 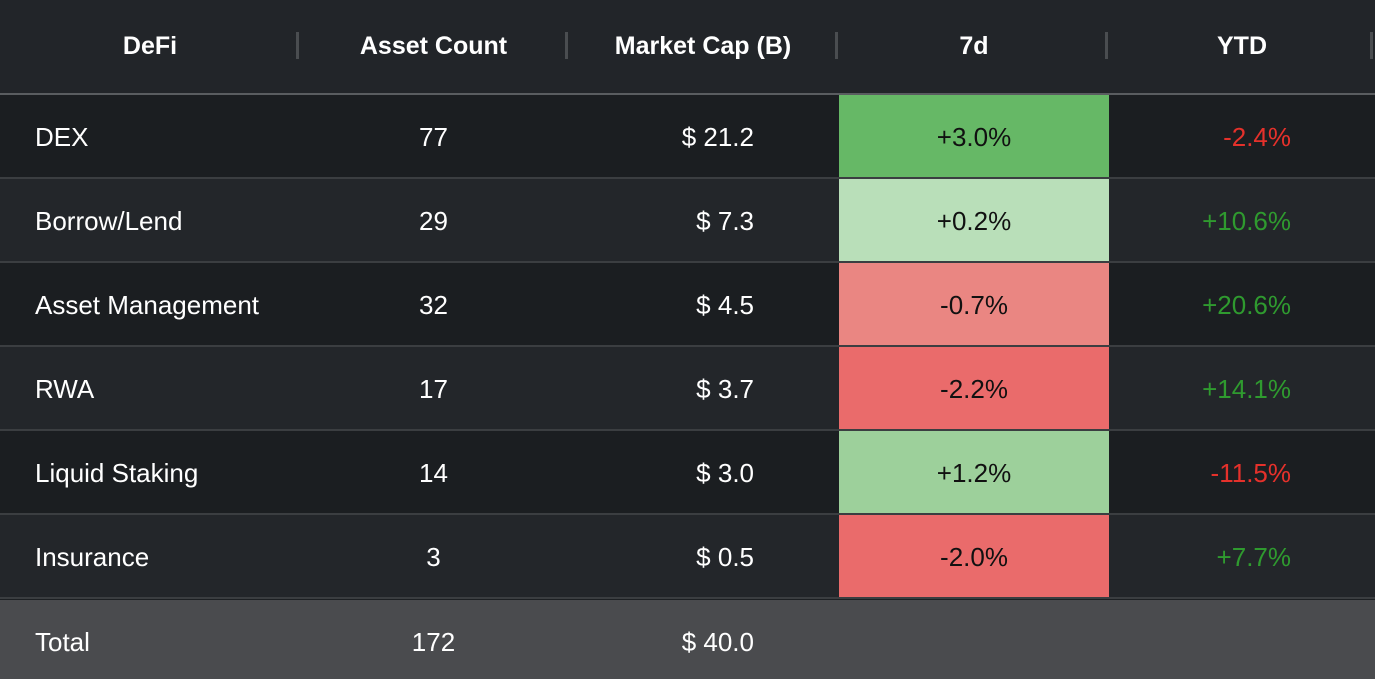 I want to click on row-asset-count: 29, so click(x=433, y=221).